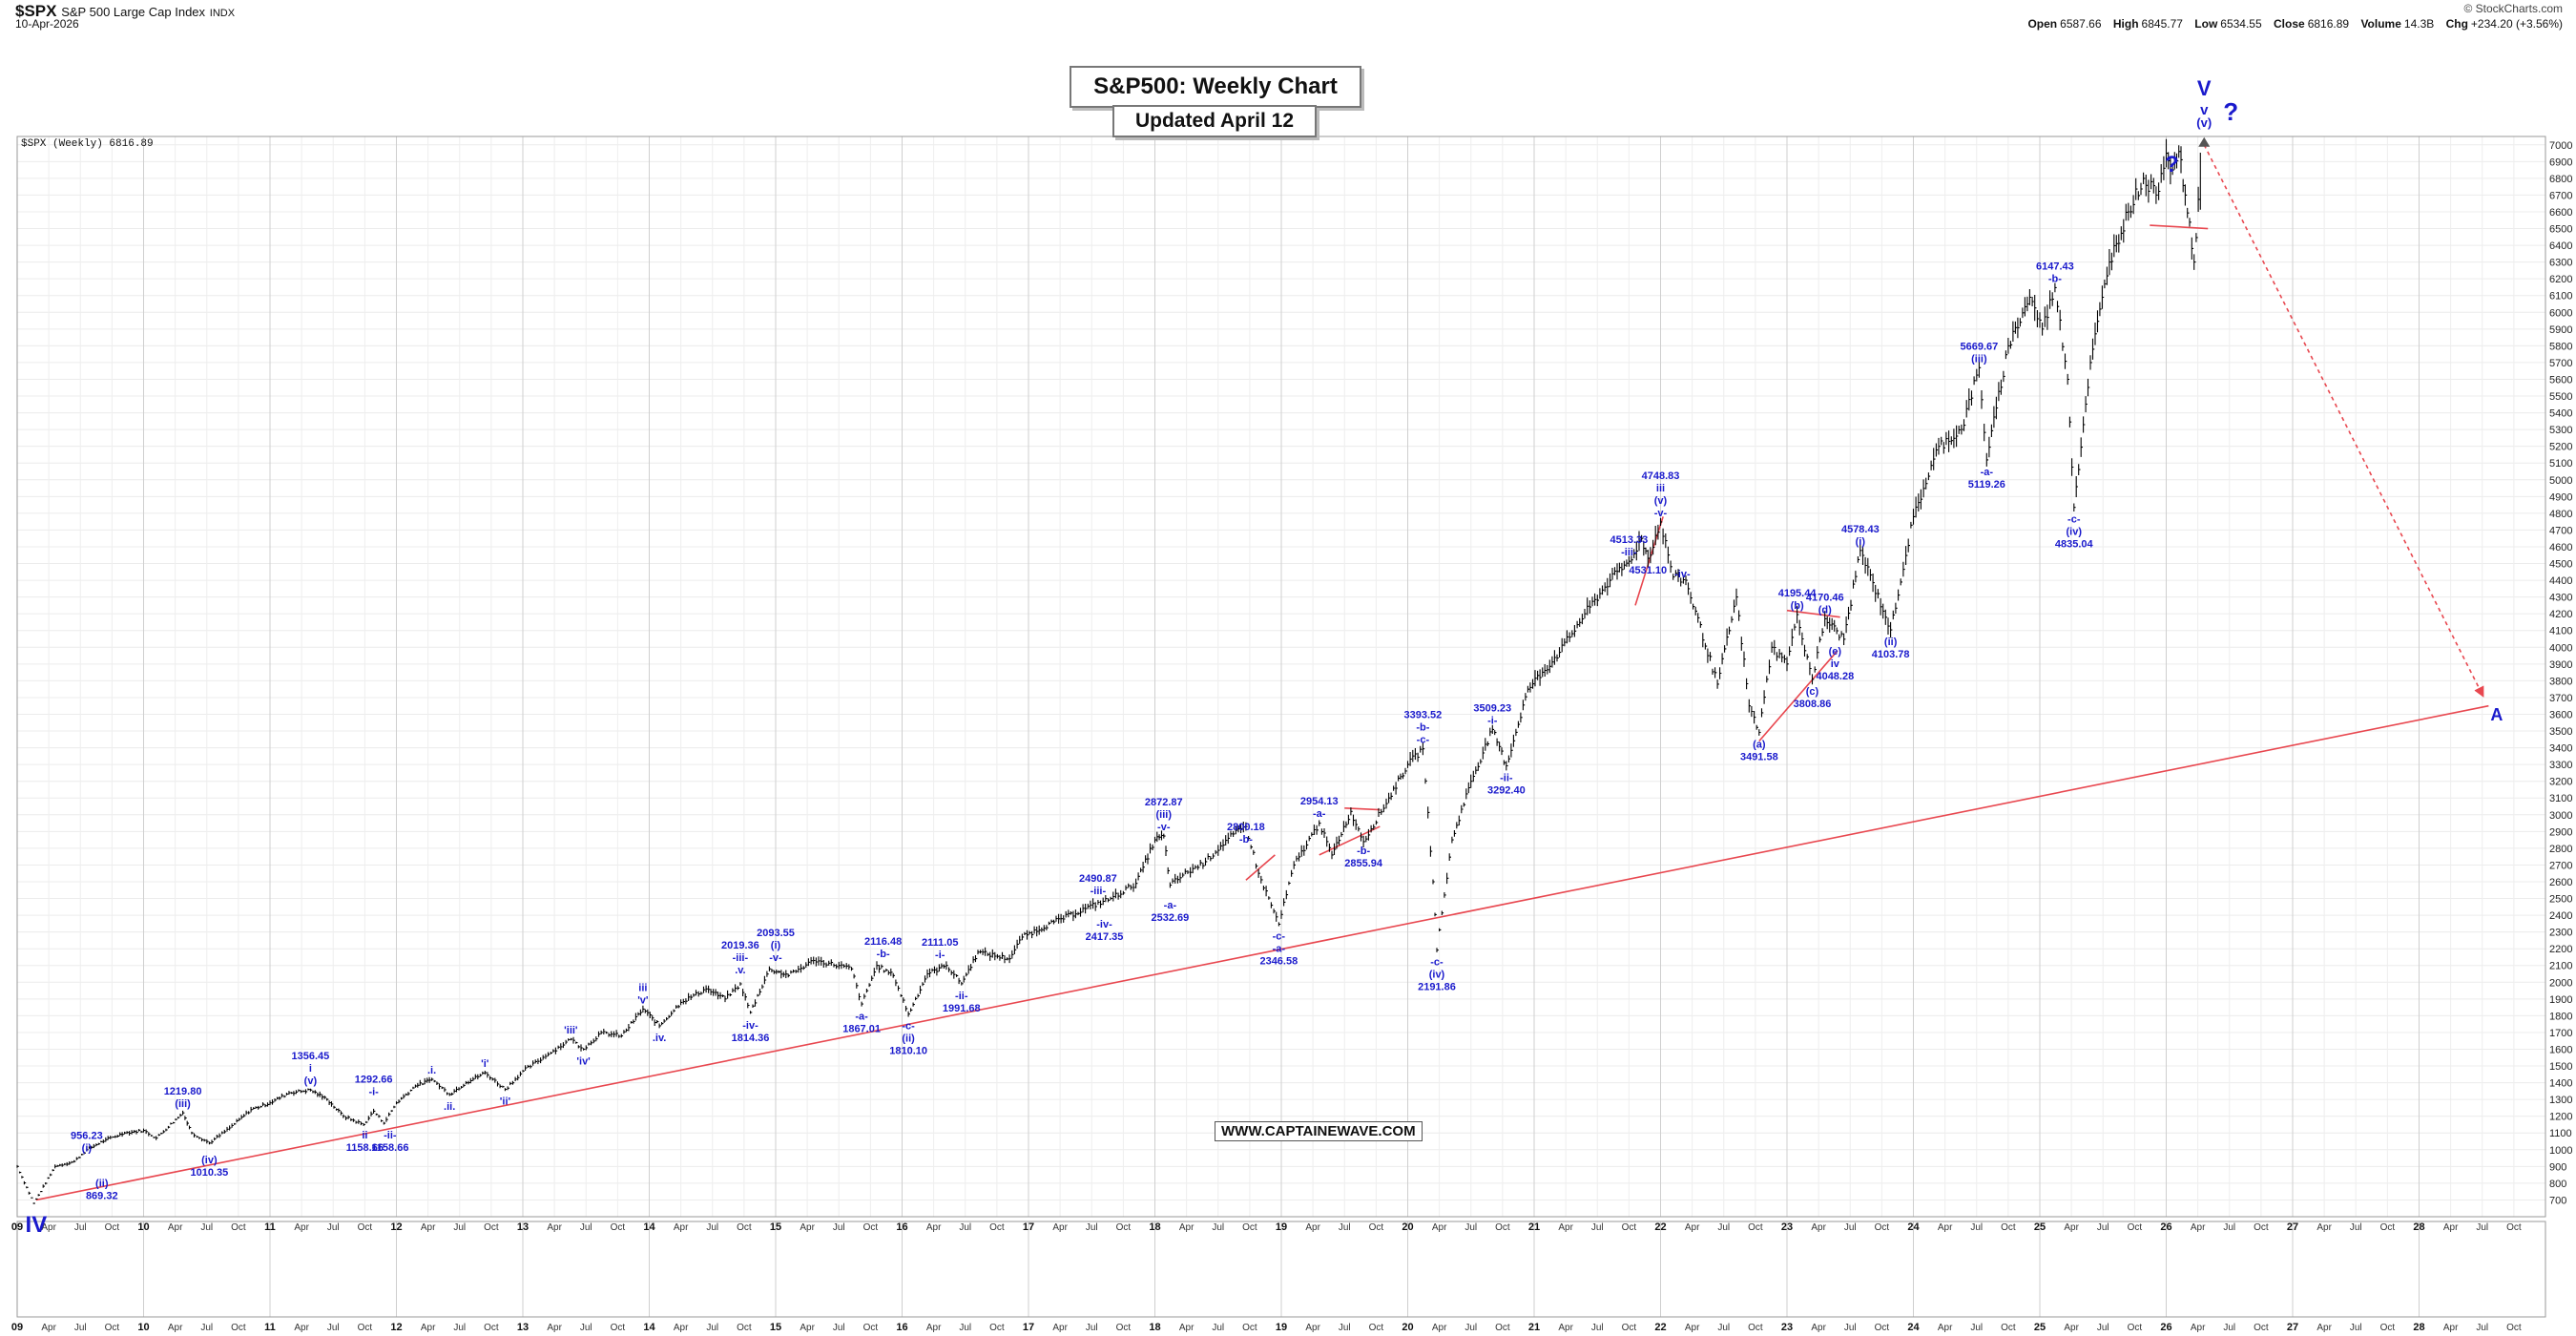 The width and height of the screenshot is (2576, 1336). I want to click on wave-label-line: -iii-, so click(1629, 552).